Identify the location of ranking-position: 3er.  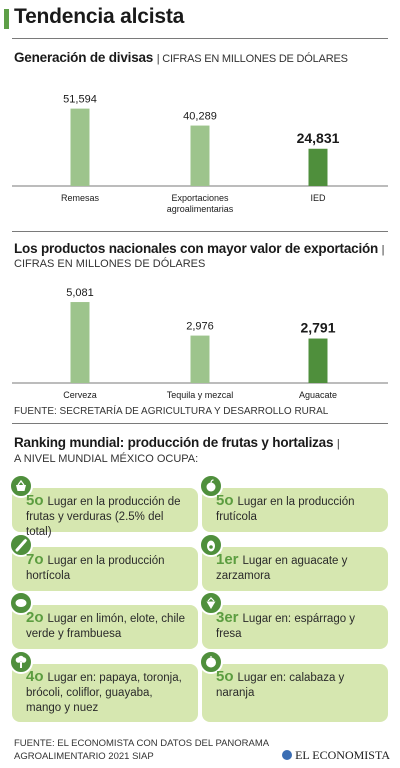
(227, 617).